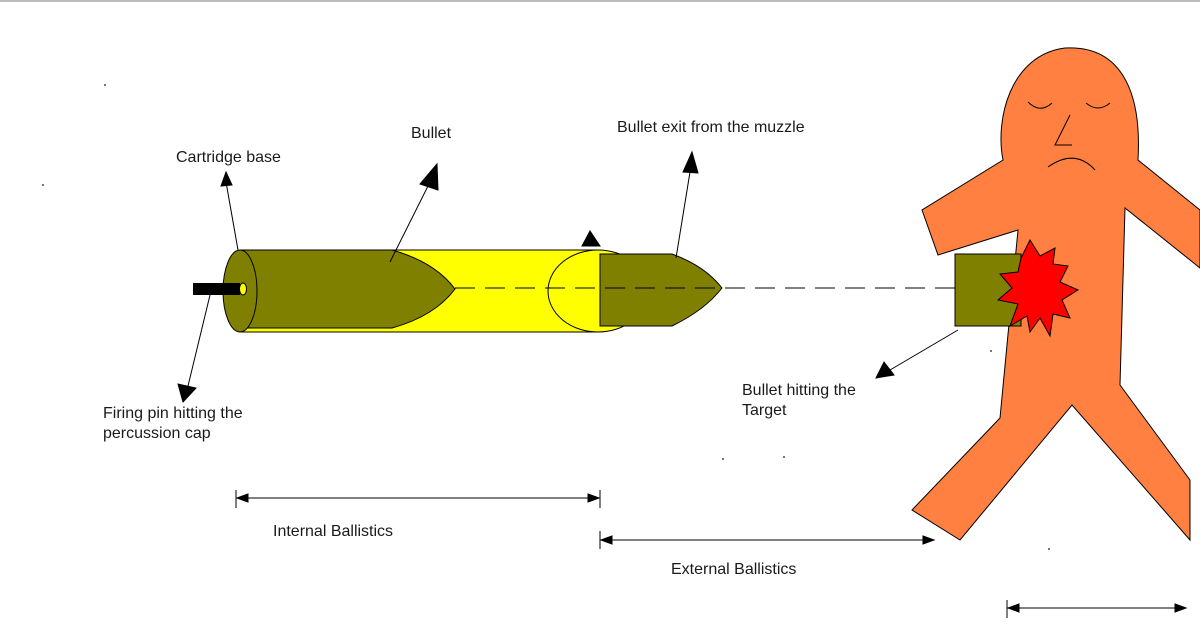 This screenshot has width=1200, height=630. What do you see at coordinates (683, 215) in the screenshot?
I see `bullet-exit-pointer` at bounding box center [683, 215].